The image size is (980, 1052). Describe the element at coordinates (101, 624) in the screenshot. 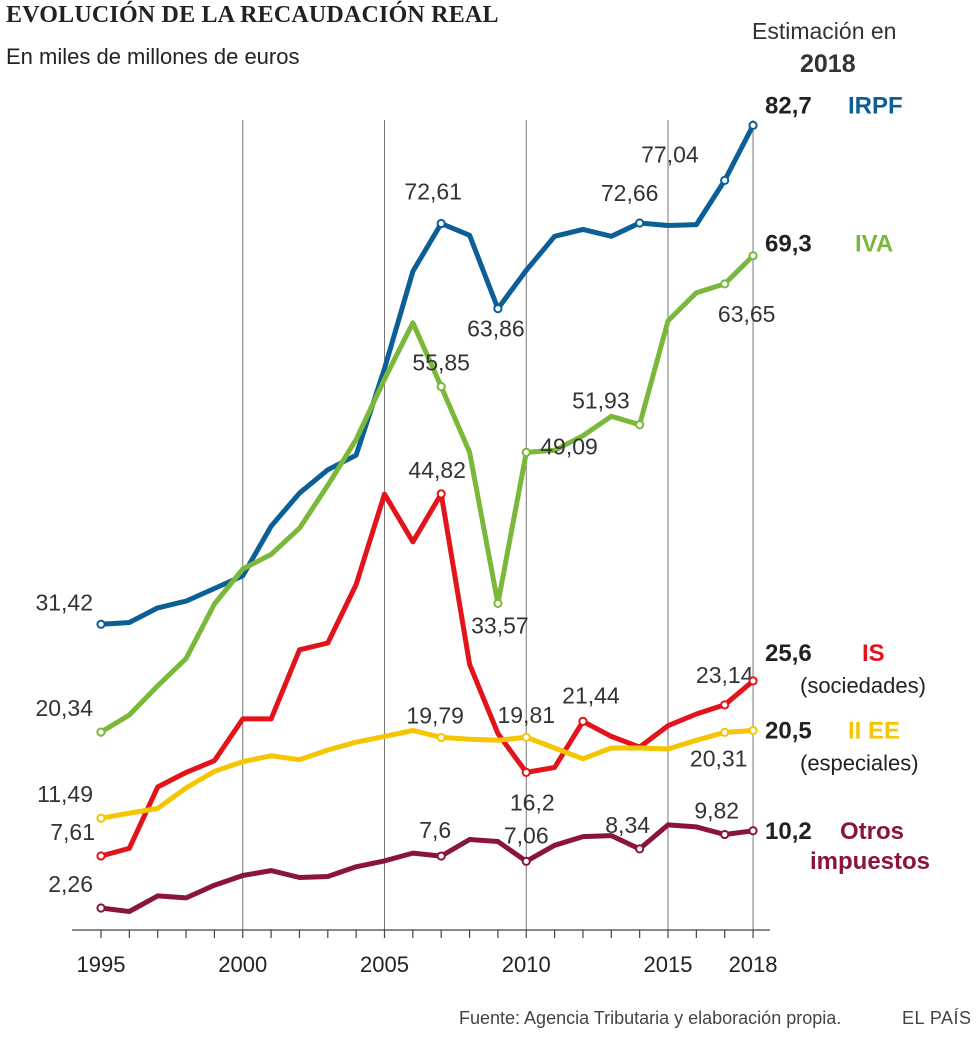

I see `marker-irpf-1995` at that location.